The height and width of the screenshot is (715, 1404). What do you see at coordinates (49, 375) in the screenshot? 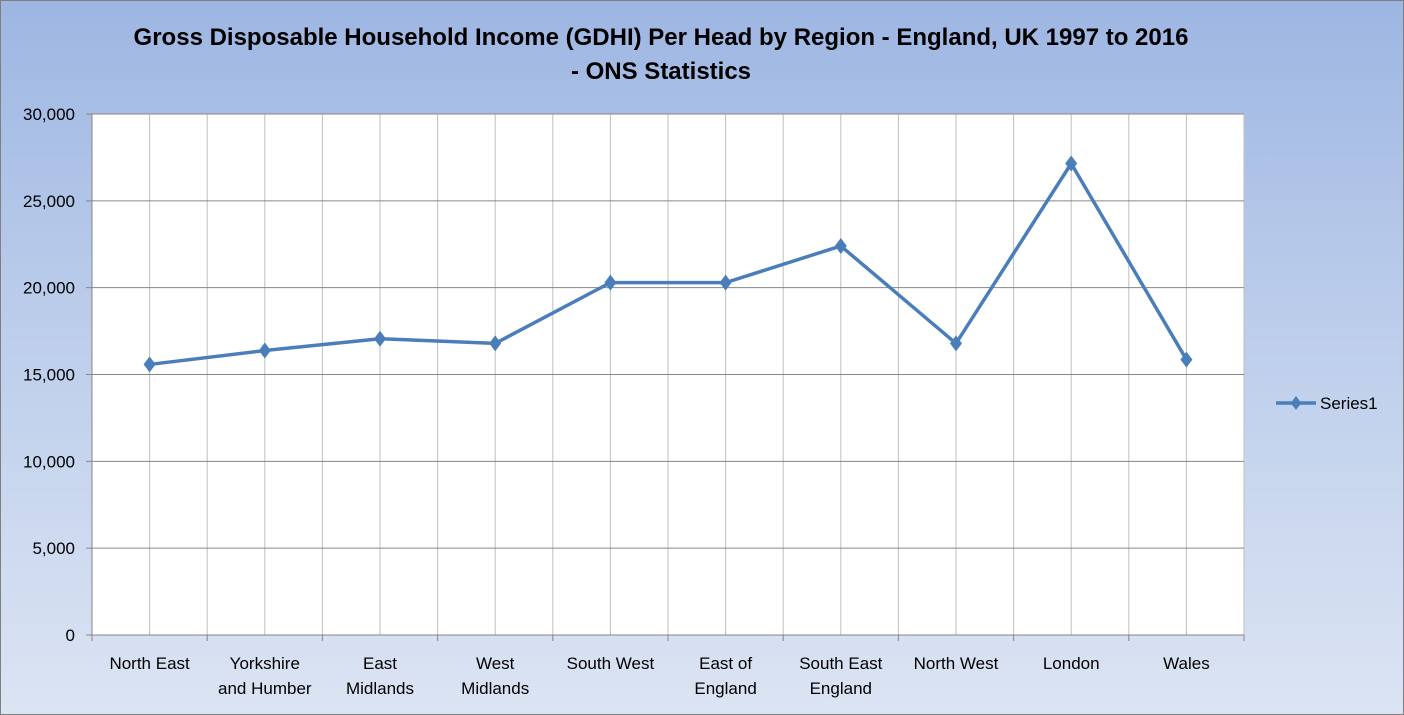
I see `y-tick-label: 15,000` at bounding box center [49, 375].